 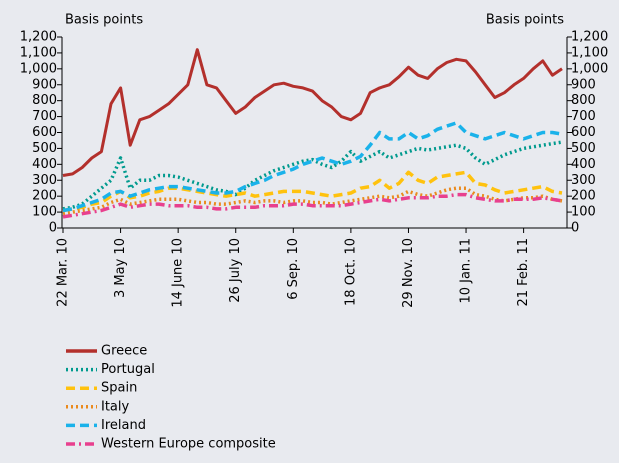 I want to click on y-axis-label: Basis points, so click(x=104, y=20).